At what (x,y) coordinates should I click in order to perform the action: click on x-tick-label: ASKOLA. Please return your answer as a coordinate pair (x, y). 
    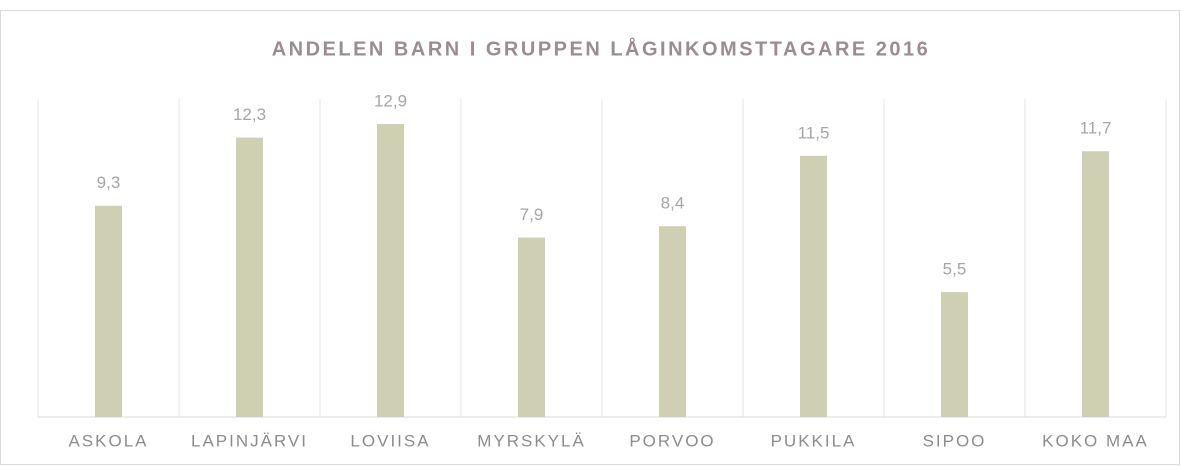
    Looking at the image, I should click on (108, 440).